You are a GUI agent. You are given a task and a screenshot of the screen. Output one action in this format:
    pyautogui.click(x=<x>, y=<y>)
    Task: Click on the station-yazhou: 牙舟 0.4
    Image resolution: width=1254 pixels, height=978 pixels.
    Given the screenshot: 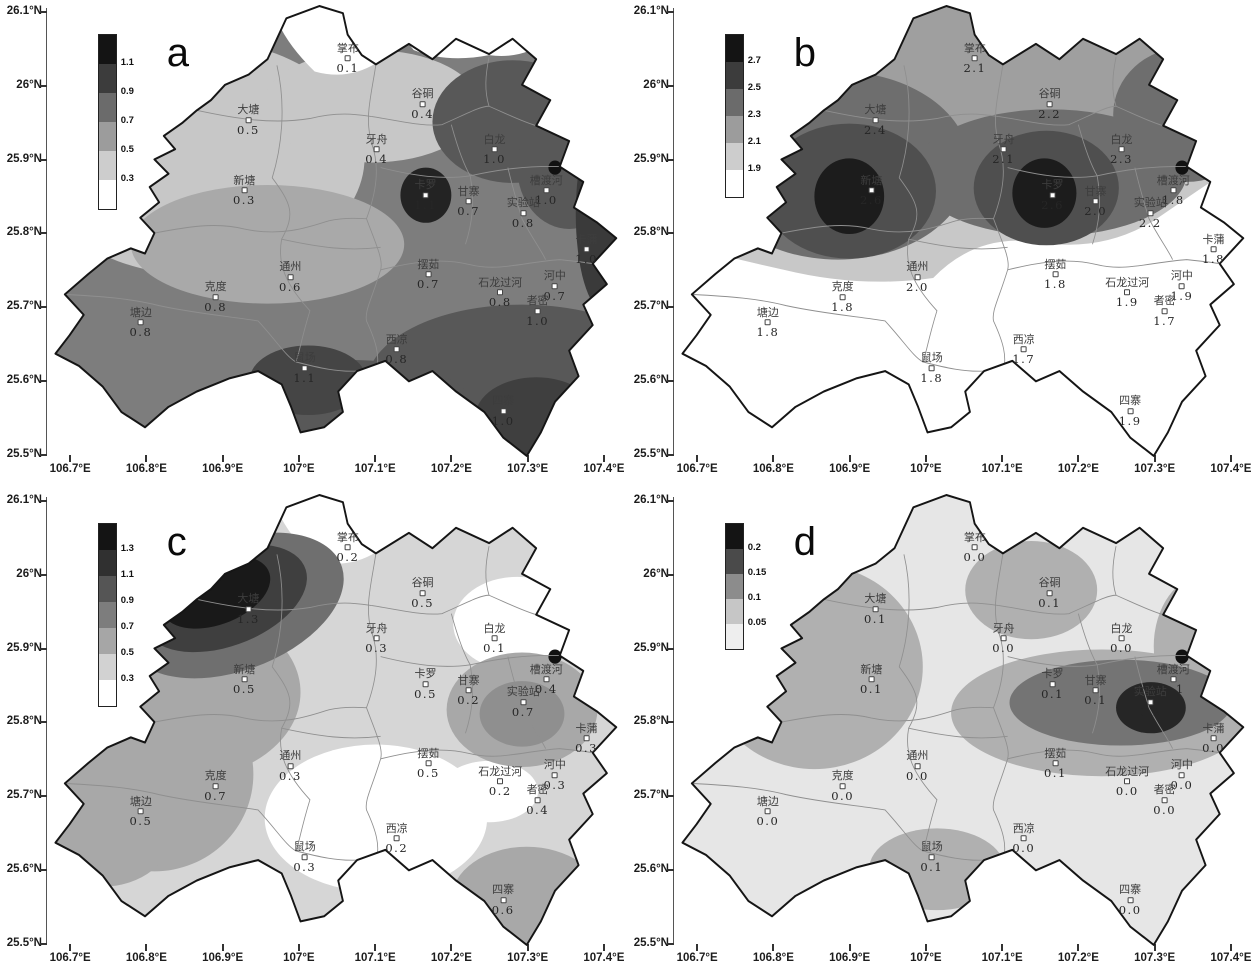 What is the action you would take?
    pyautogui.click(x=376, y=150)
    